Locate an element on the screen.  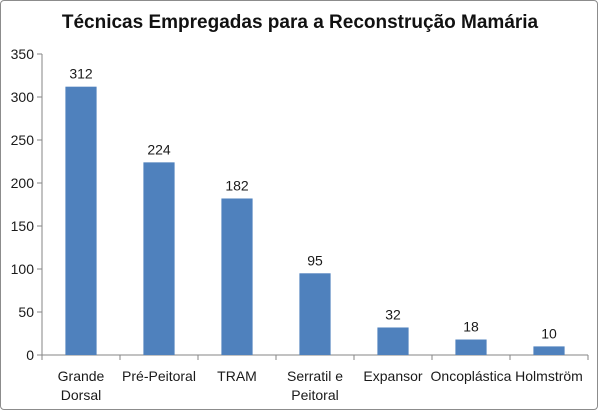
data-label: 182 is located at coordinates (237, 185).